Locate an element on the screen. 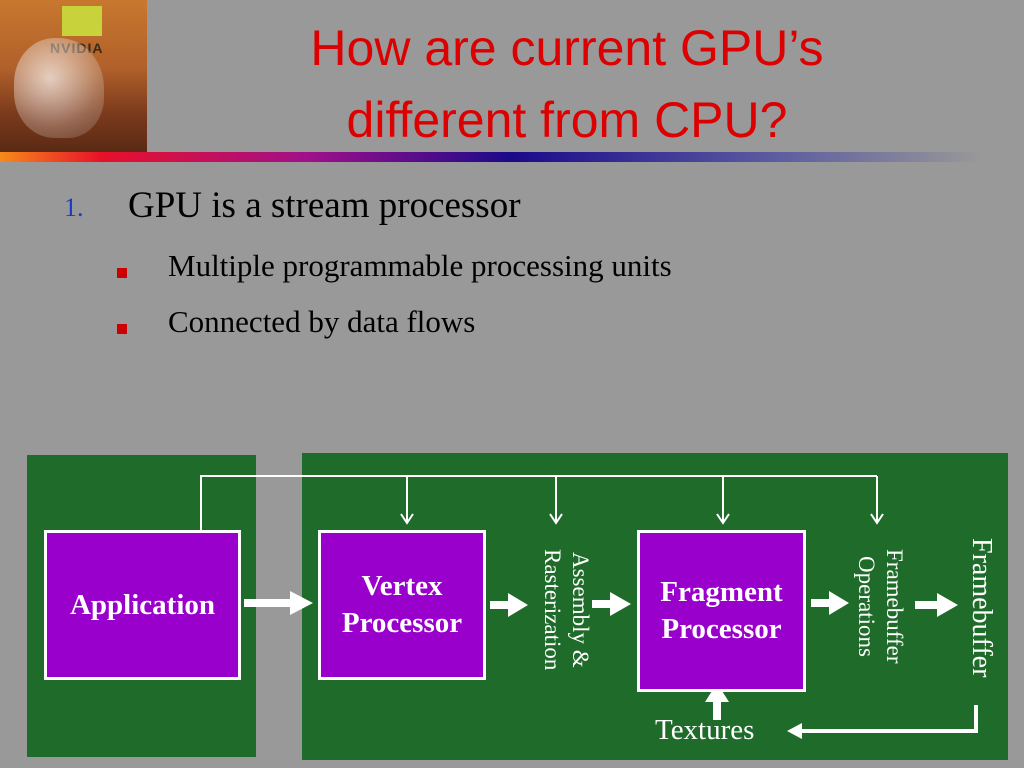  list-number: 1. is located at coordinates (74, 207).